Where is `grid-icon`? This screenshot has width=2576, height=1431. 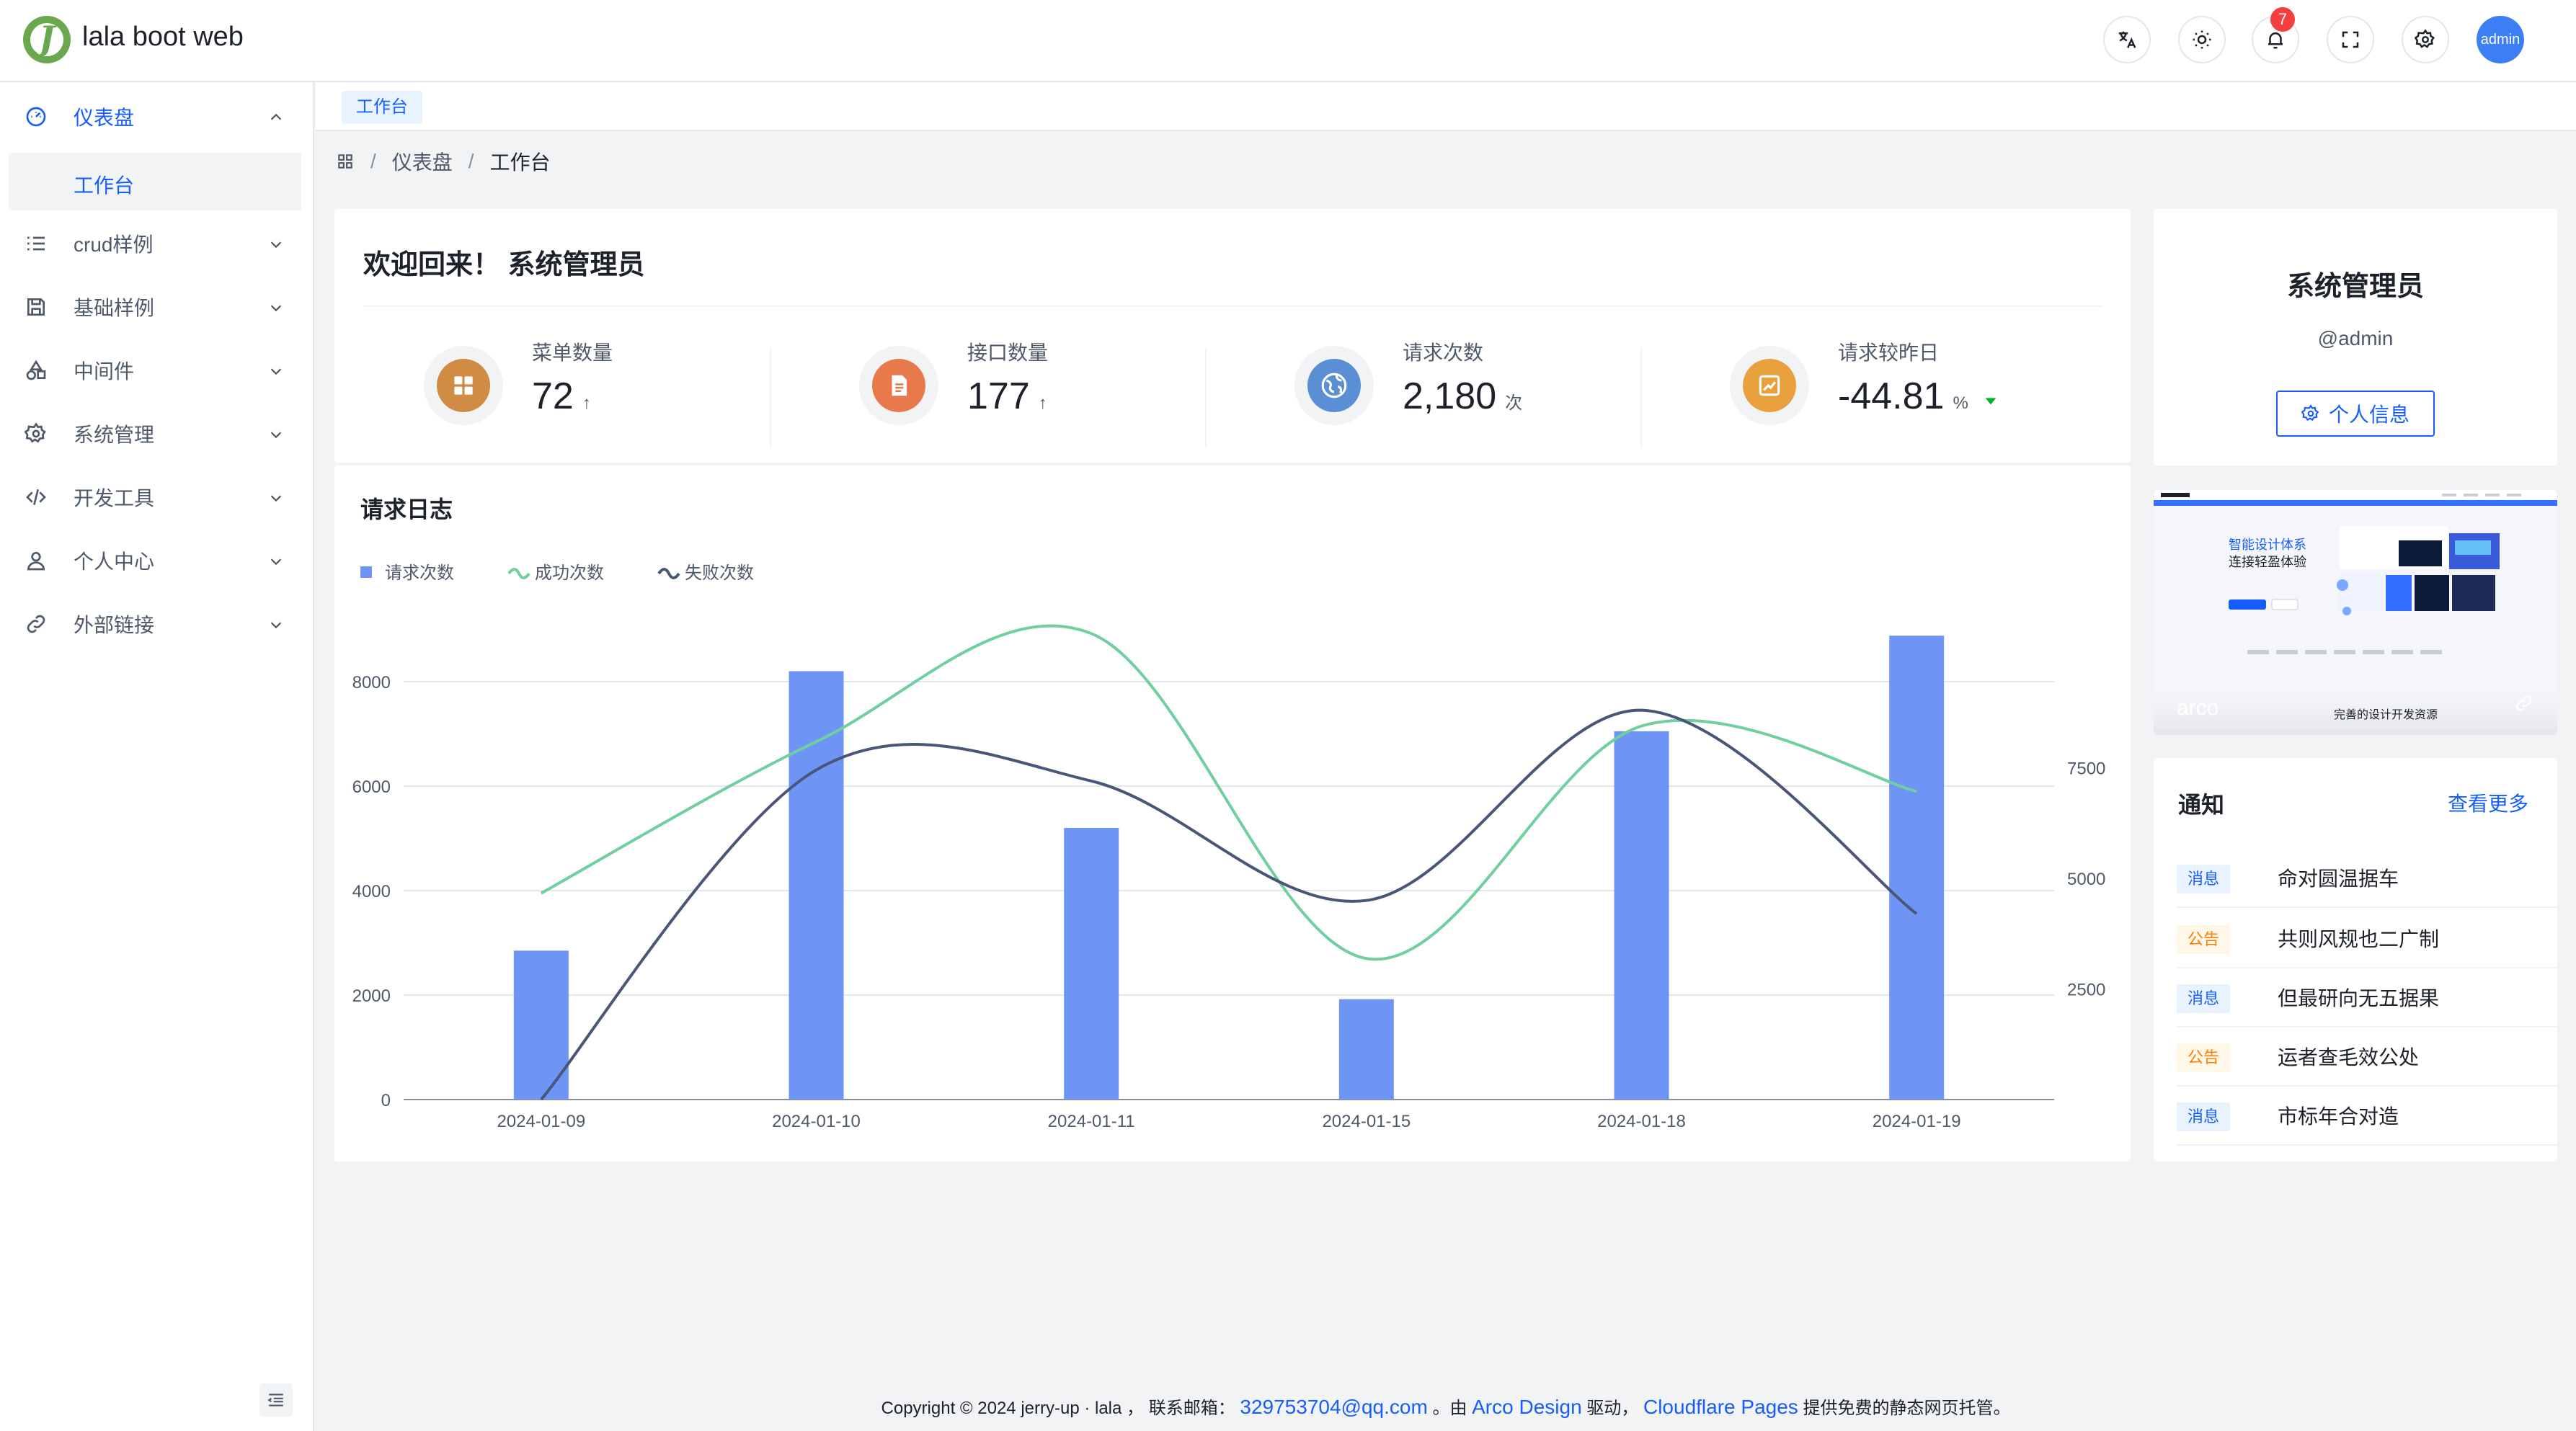 grid-icon is located at coordinates (463, 386).